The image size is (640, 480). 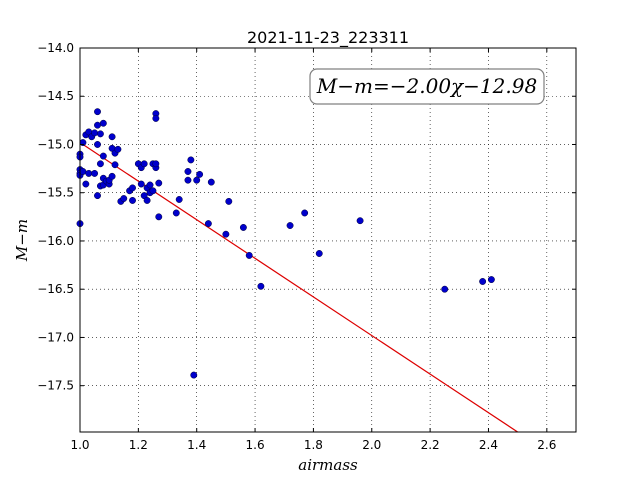 What do you see at coordinates (79, 445) in the screenshot?
I see `x-tick-label: 1.0` at bounding box center [79, 445].